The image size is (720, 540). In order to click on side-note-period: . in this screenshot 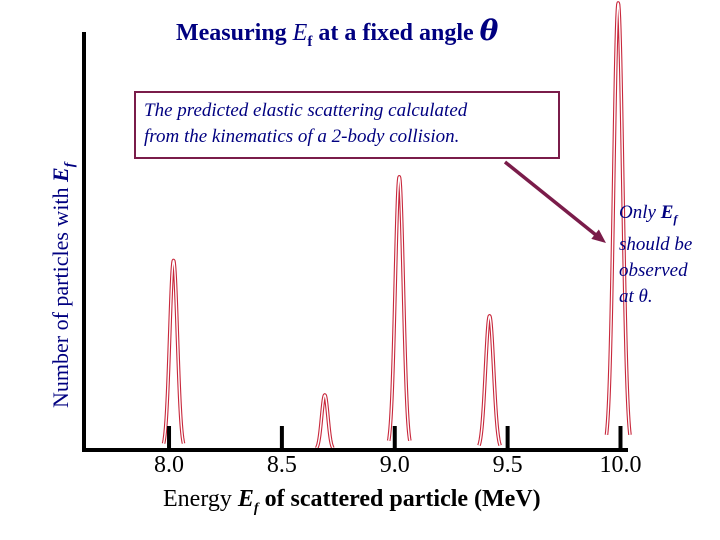, I will do `click(650, 296)`.